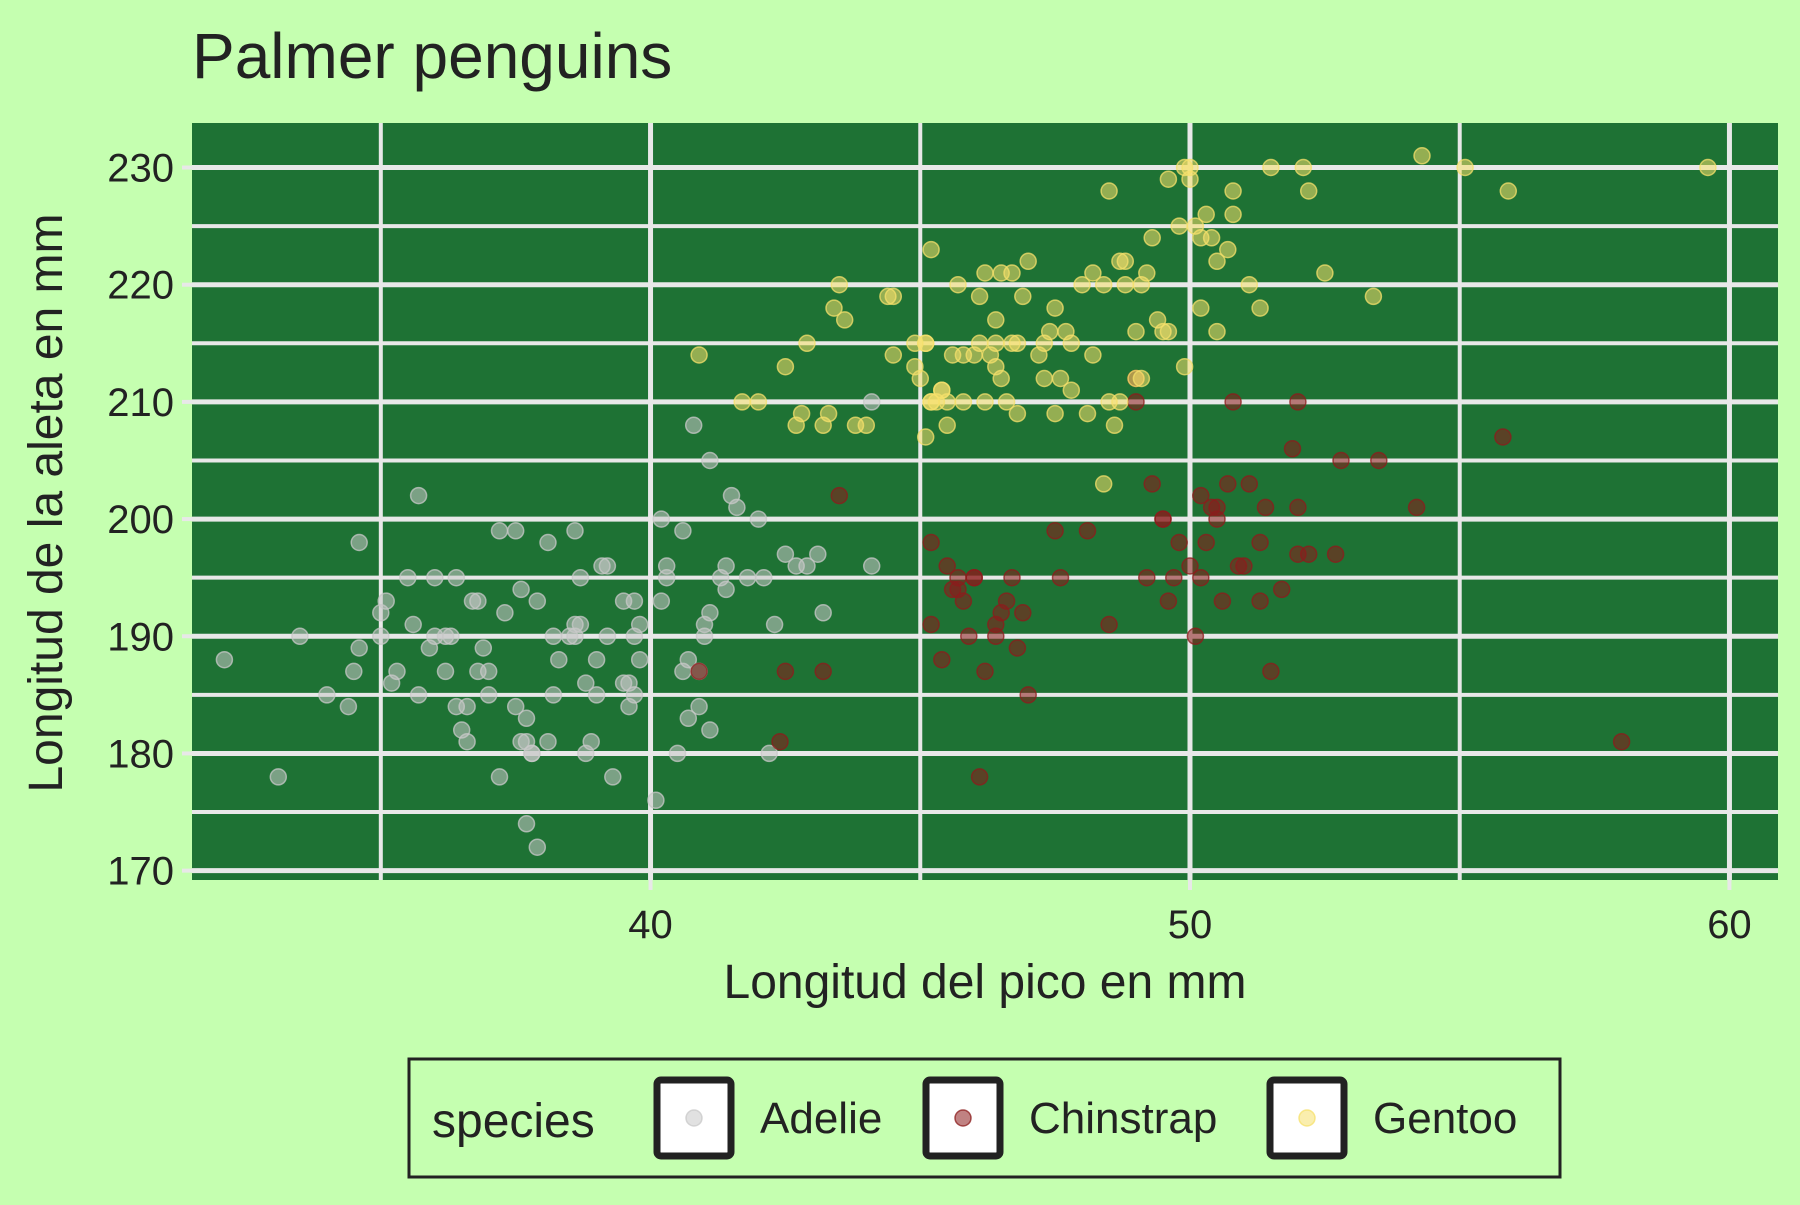 The height and width of the screenshot is (1205, 1800). Describe the element at coordinates (140, 403) in the screenshot. I see `y-tick-label: 210` at that location.